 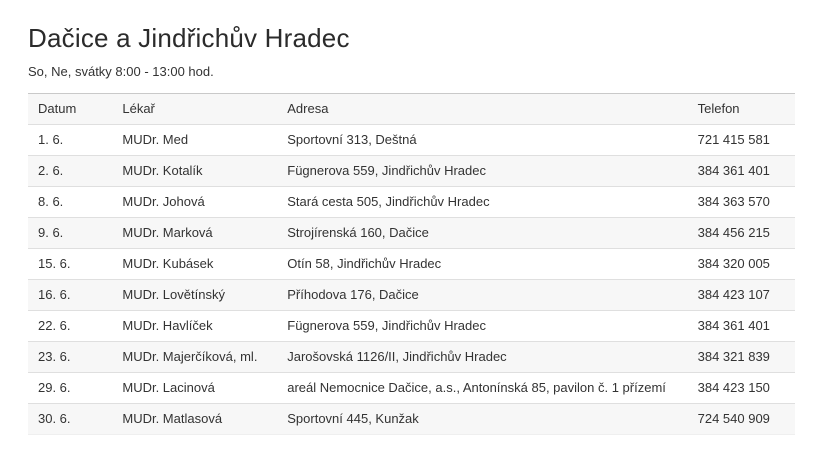 What do you see at coordinates (482, 140) in the screenshot?
I see `cell-adresa: Sportovní 313, Deštná` at bounding box center [482, 140].